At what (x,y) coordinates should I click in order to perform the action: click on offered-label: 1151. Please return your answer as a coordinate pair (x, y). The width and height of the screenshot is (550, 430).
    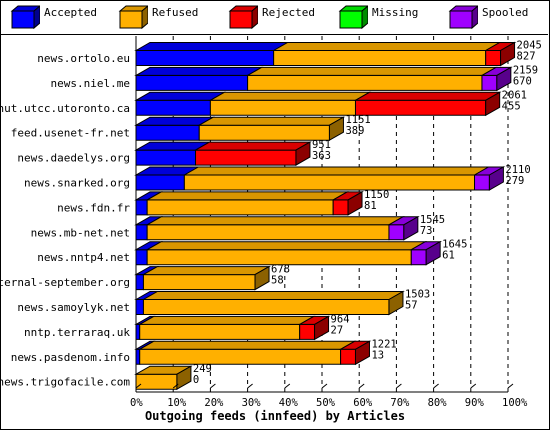
    Looking at the image, I should click on (357, 120).